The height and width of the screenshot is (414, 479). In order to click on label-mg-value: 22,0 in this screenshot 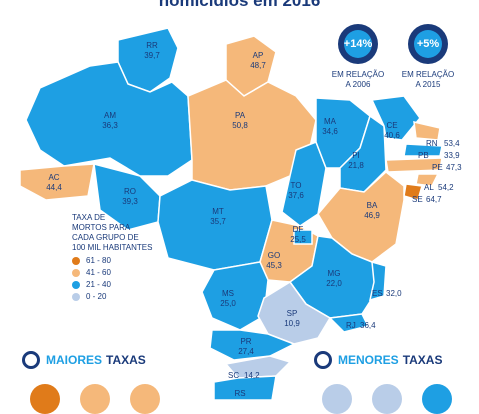, I will do `click(334, 283)`.